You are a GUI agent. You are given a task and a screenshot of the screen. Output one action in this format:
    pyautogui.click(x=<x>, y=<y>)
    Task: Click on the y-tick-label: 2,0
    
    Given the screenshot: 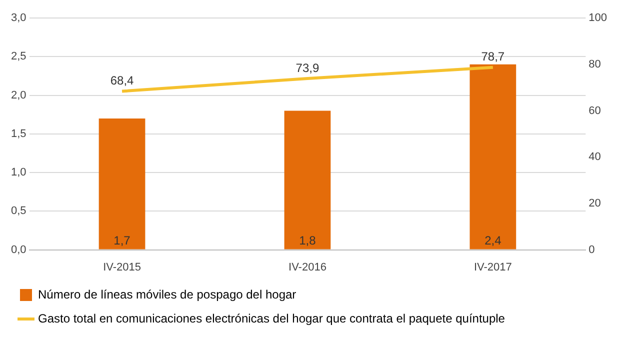 What is the action you would take?
    pyautogui.click(x=18, y=95)
    